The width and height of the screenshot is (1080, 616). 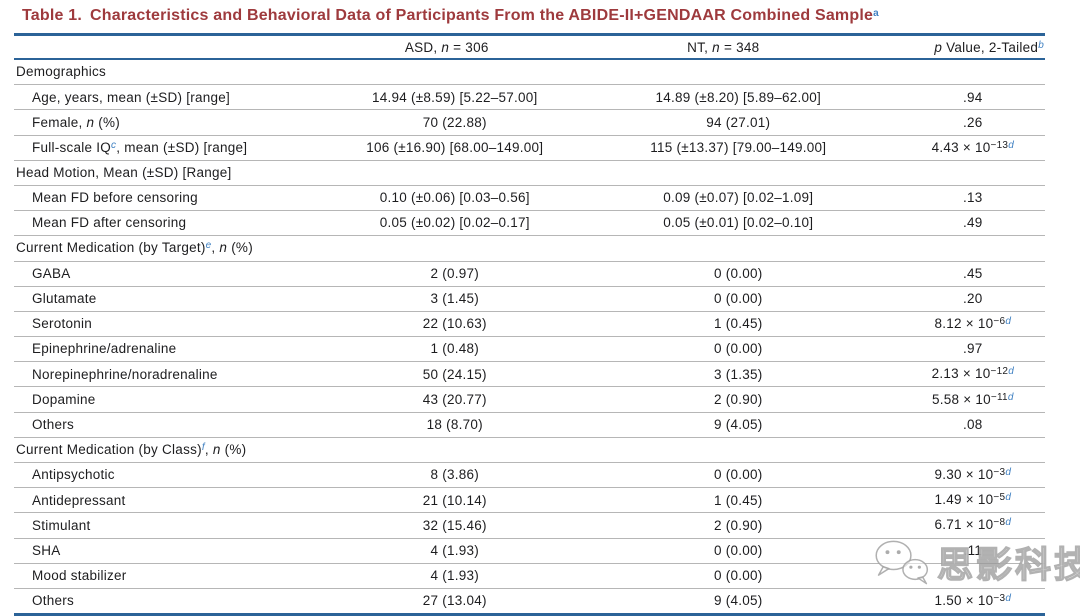 I want to click on text-segment: Value, 2-Tailed, so click(x=990, y=47).